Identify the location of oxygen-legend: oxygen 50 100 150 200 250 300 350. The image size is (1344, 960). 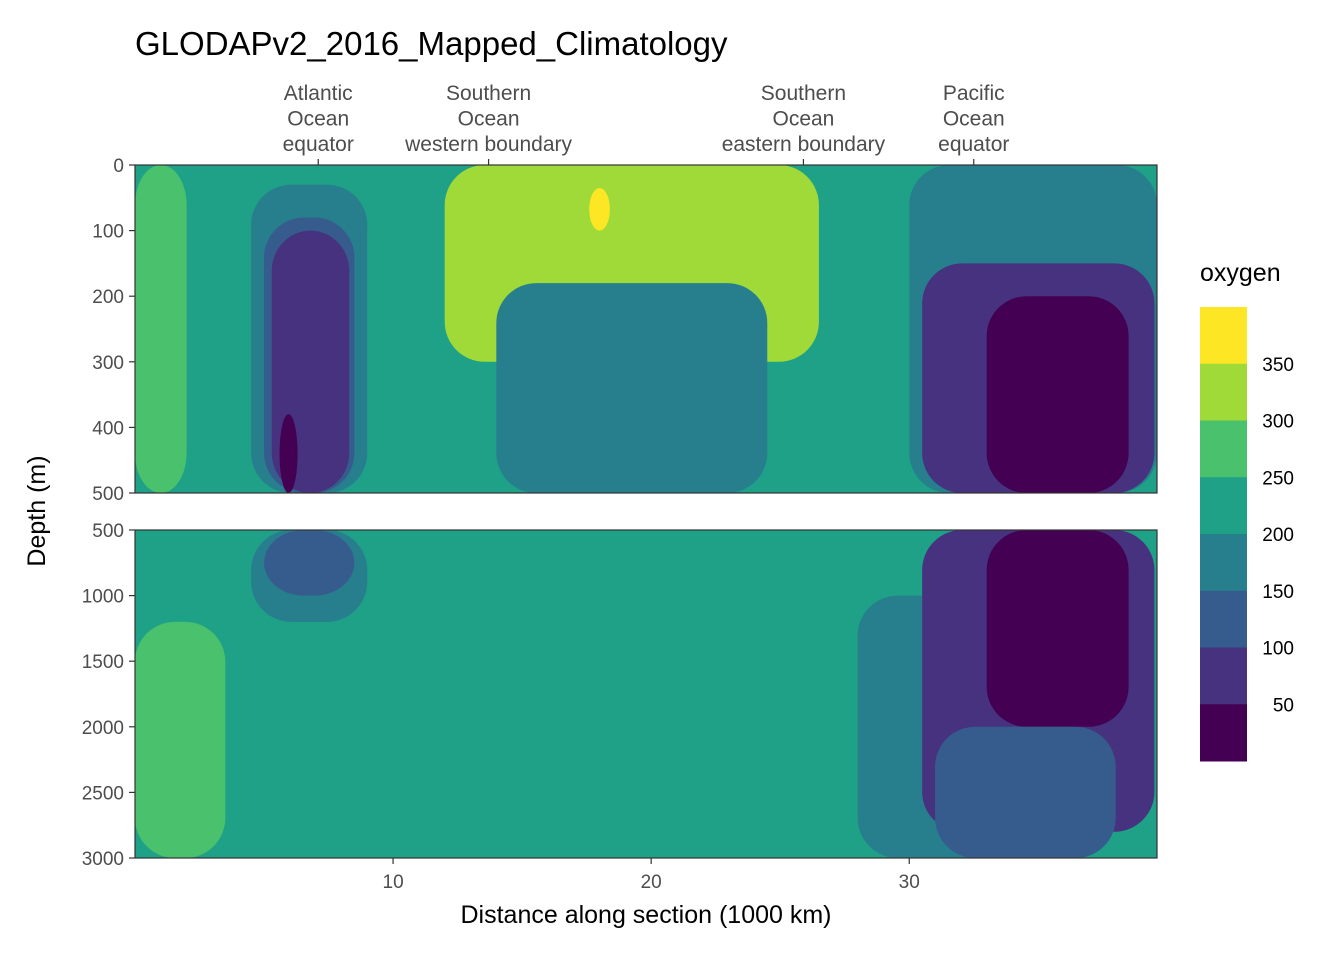
(1247, 510).